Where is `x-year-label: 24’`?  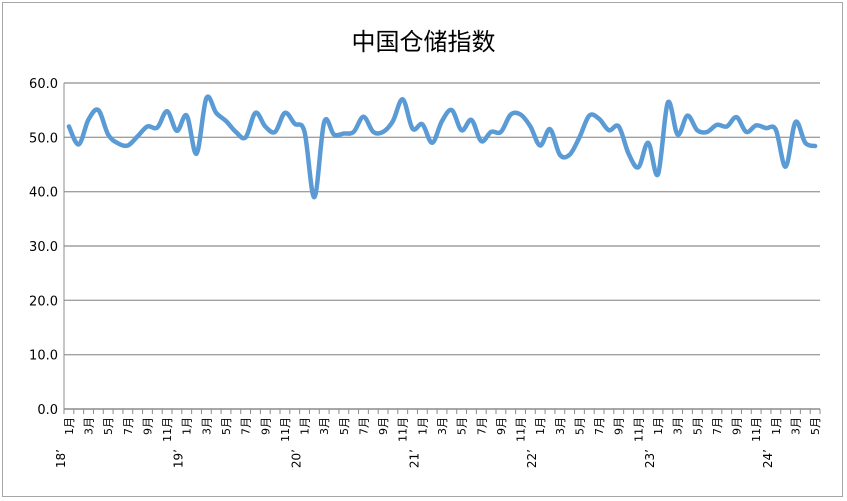 x-year-label: 24’ is located at coordinates (768, 458).